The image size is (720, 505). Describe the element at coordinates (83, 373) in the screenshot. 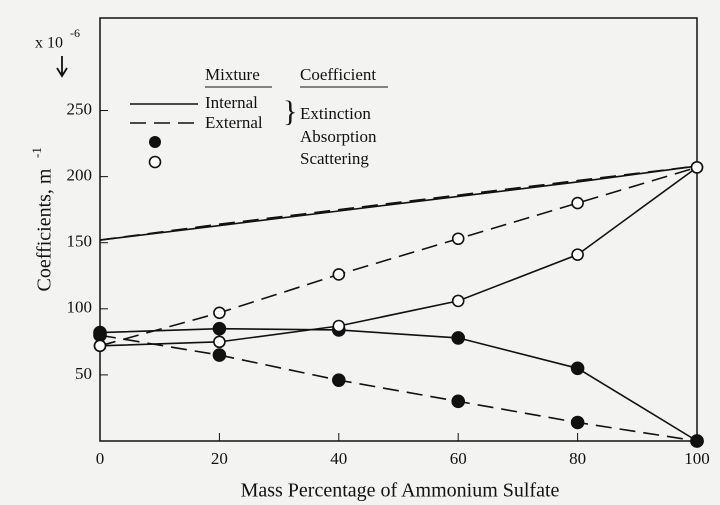

I see `y-tick-label: 50` at that location.